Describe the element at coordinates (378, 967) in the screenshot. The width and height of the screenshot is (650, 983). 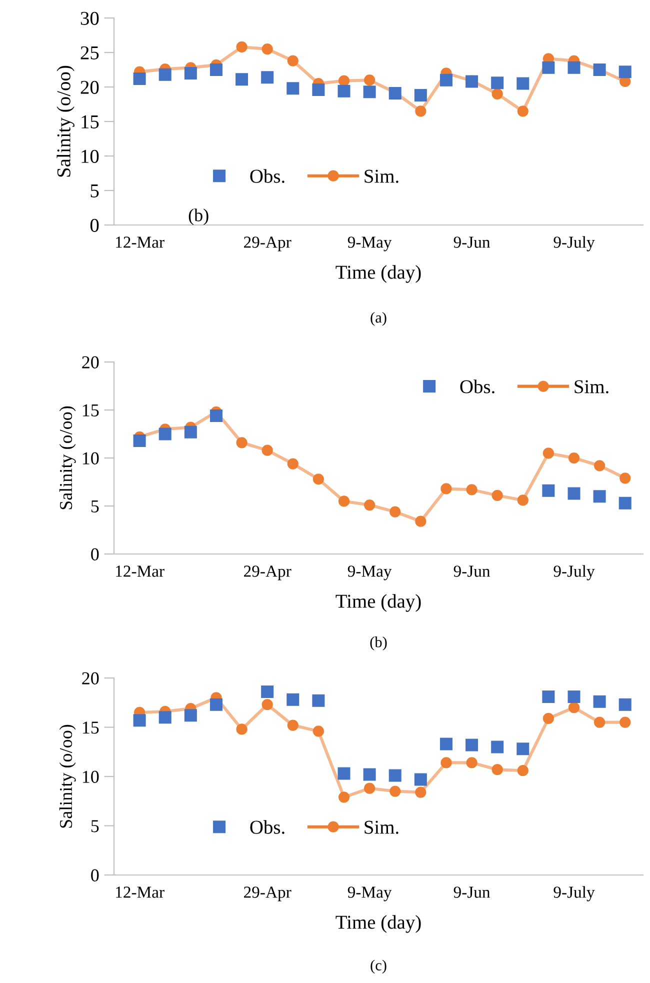
I see `text: (c)` at that location.